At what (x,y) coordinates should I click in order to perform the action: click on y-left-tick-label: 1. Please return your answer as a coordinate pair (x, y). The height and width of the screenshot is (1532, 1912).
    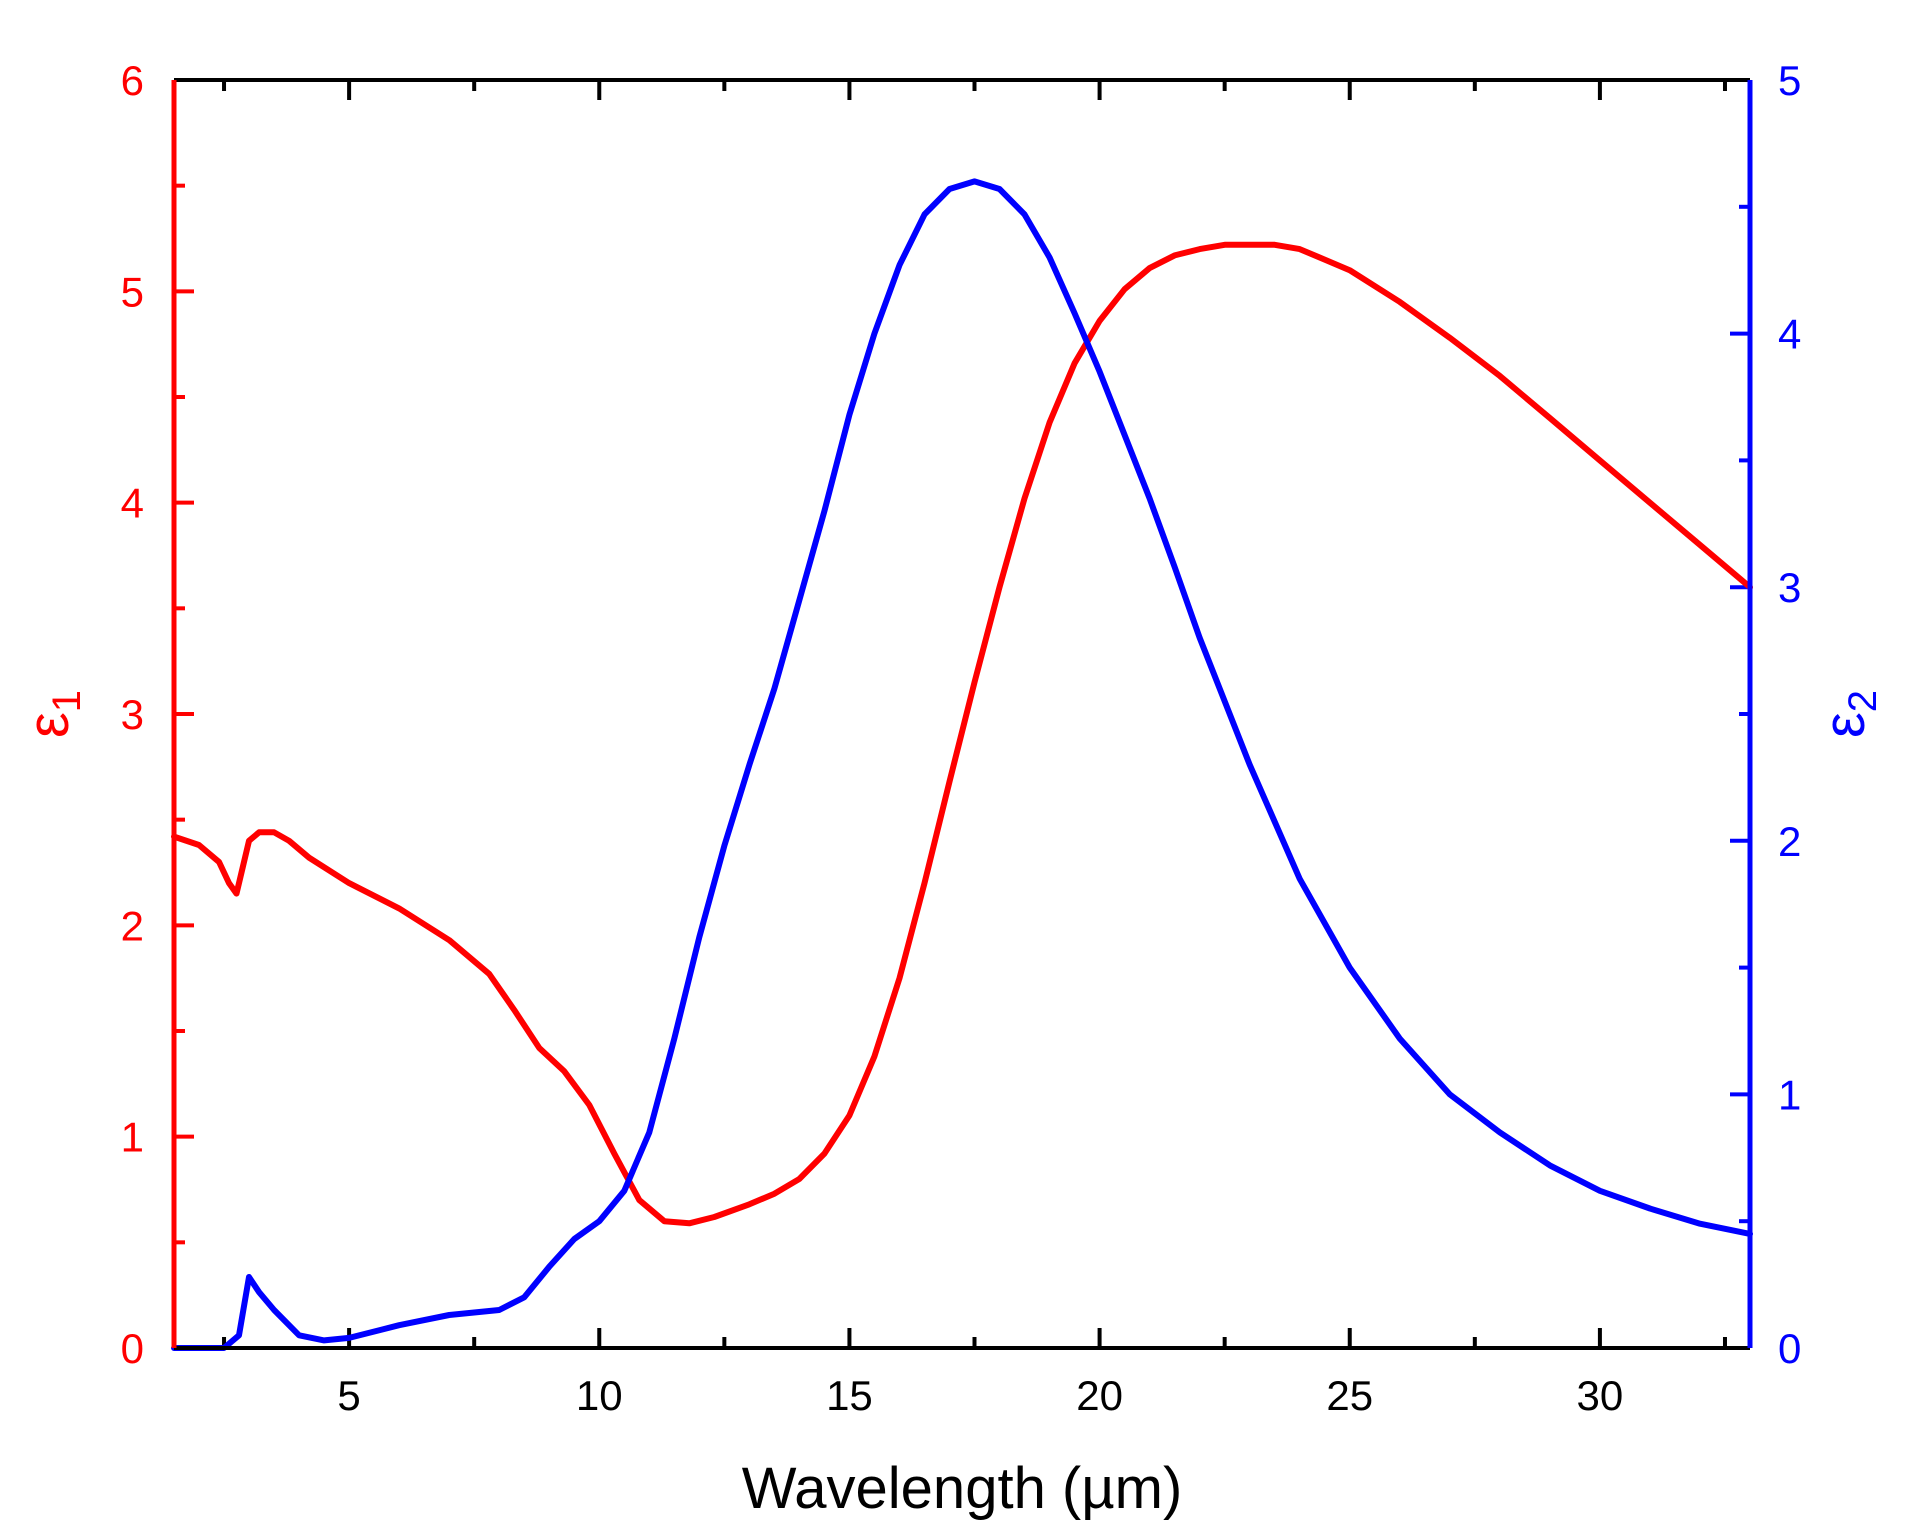
    Looking at the image, I should click on (132, 1137).